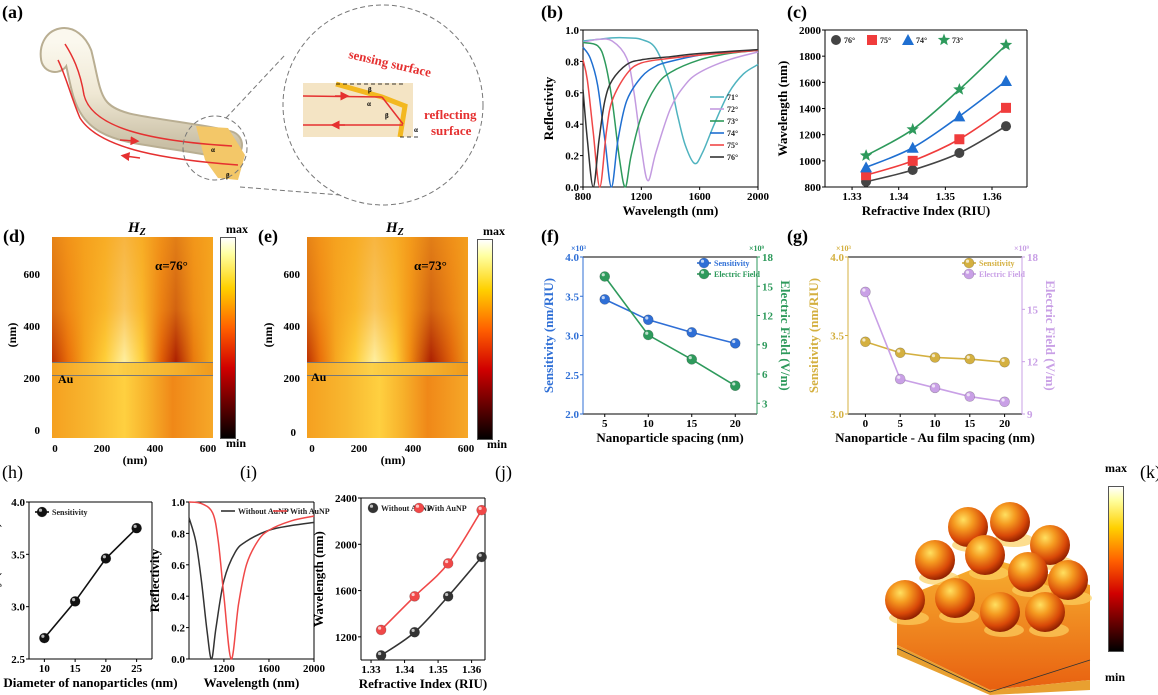 The image size is (1158, 695). Describe the element at coordinates (732, 145) in the screenshot. I see `legend-label: 75°` at that location.